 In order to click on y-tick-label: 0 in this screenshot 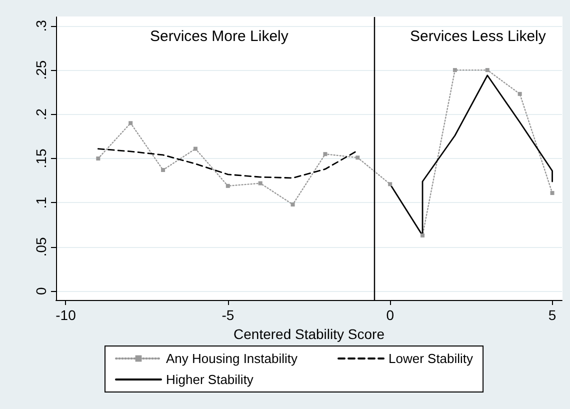, I will do `click(41, 291)`.